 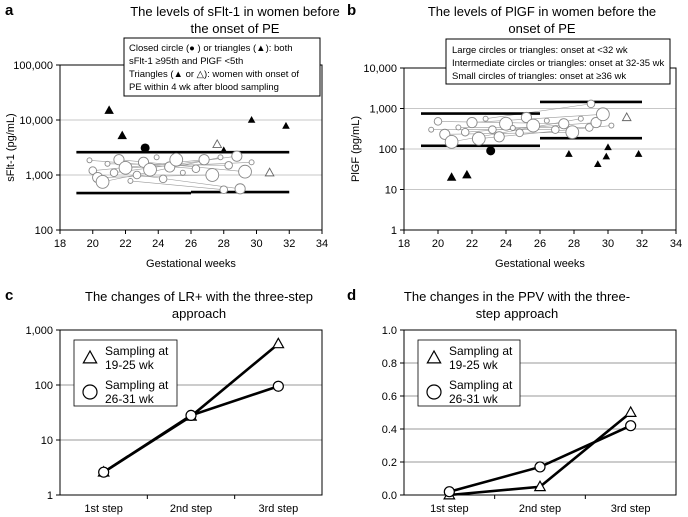 I want to click on y-axis-label-a: sFlt-1 (pg/mL), so click(x=11, y=147).